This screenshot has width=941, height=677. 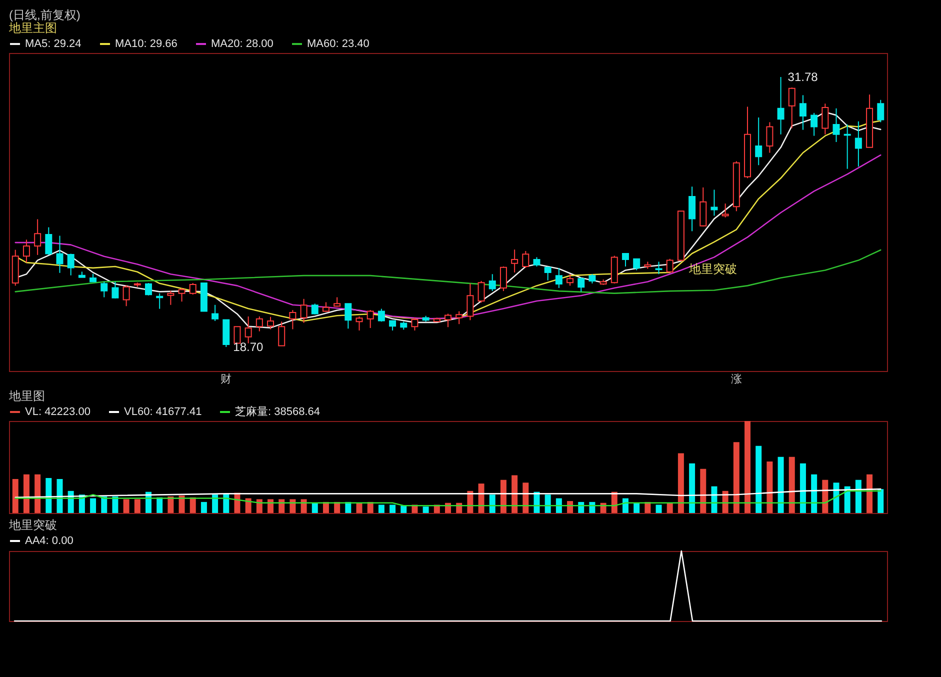 What do you see at coordinates (32, 525) in the screenshot?
I see `chart-title: 地里突破` at bounding box center [32, 525].